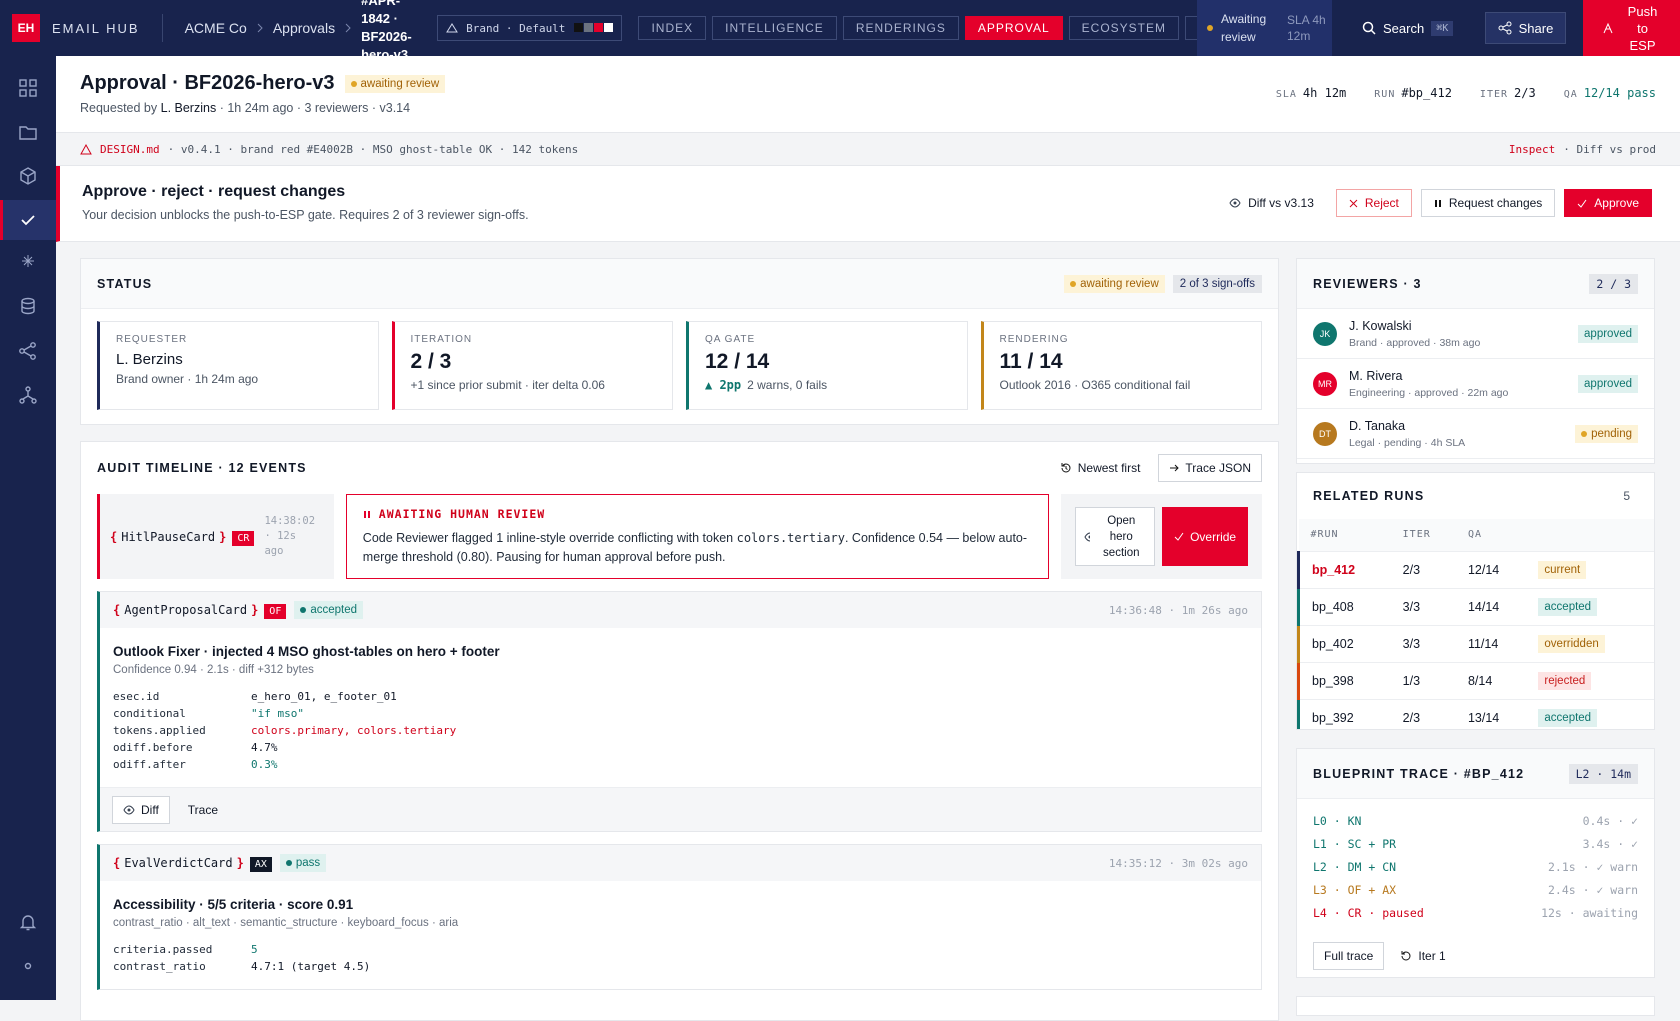  What do you see at coordinates (1608, 203) in the screenshot?
I see `approve-button: Approve` at bounding box center [1608, 203].